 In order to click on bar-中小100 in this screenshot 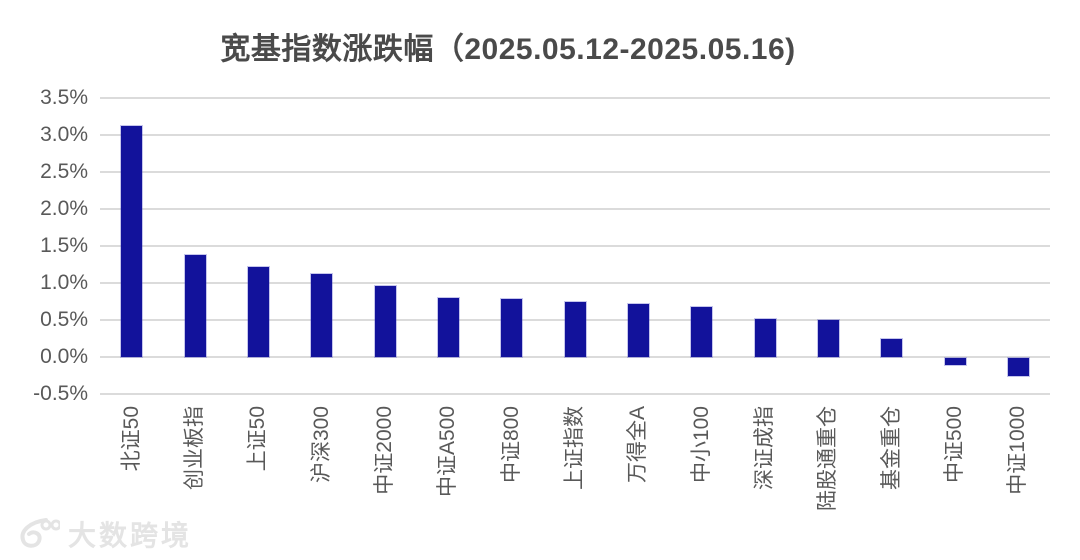, I will do `click(702, 331)`.